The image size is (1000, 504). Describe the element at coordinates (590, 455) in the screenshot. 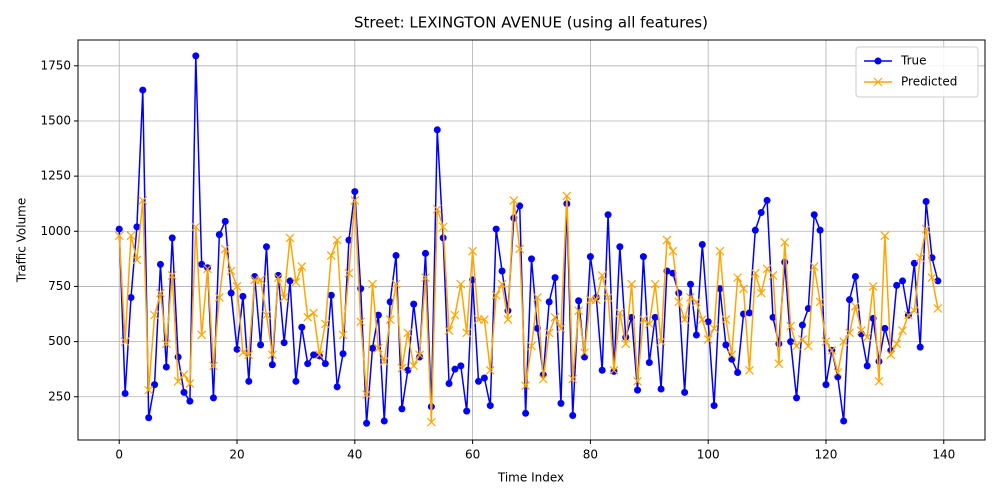

I see `x-tick-label: 80` at that location.